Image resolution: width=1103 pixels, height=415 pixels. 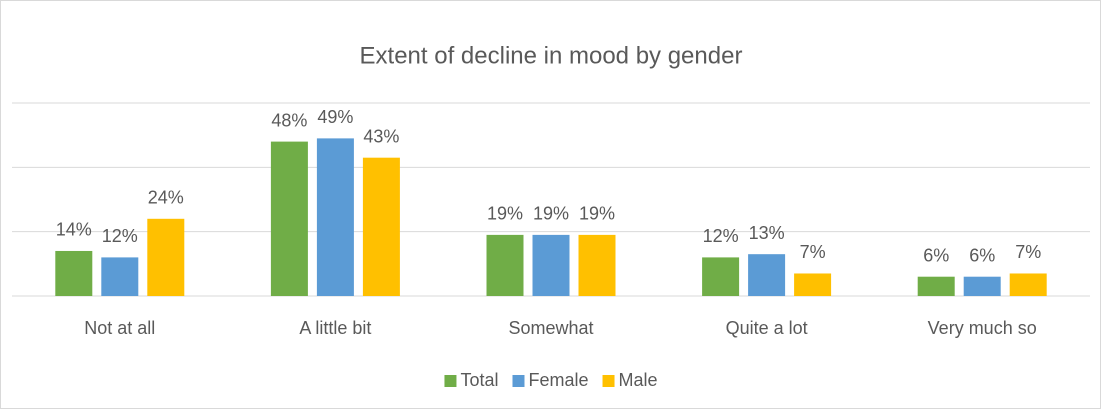 I want to click on x-tick-label: A little bit, so click(x=335, y=328).